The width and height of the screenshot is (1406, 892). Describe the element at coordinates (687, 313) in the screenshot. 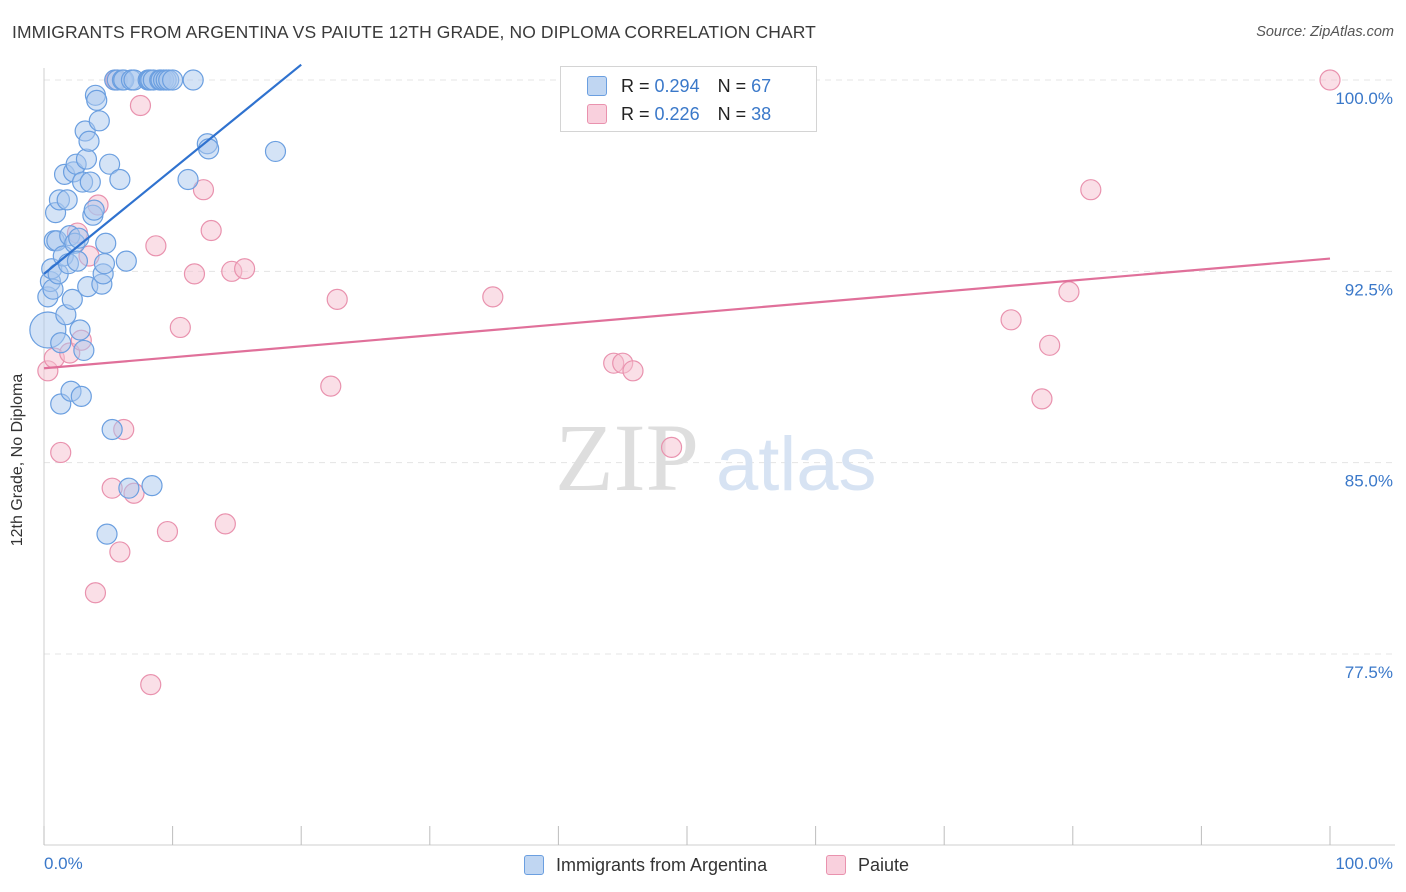

I see `trend-line-paiute` at that location.